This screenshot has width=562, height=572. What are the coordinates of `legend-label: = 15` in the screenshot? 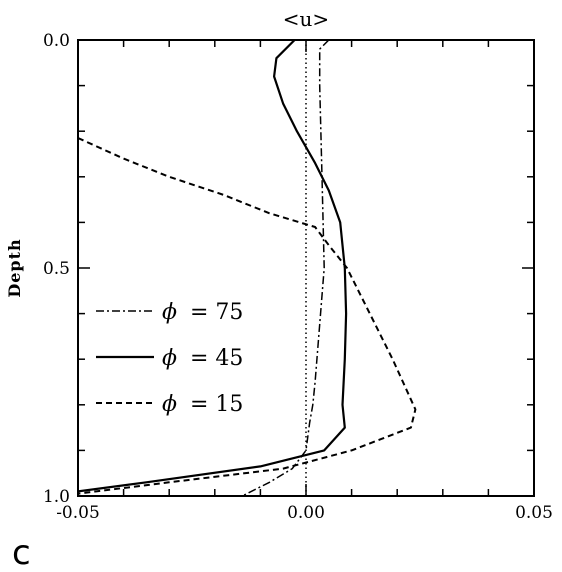 It's located at (216, 404).